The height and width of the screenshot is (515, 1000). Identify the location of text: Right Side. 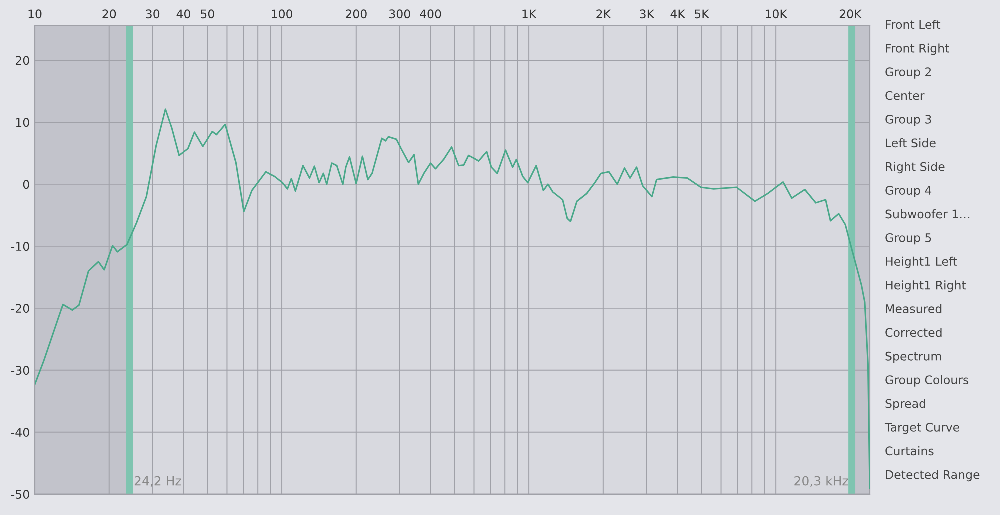
(915, 168).